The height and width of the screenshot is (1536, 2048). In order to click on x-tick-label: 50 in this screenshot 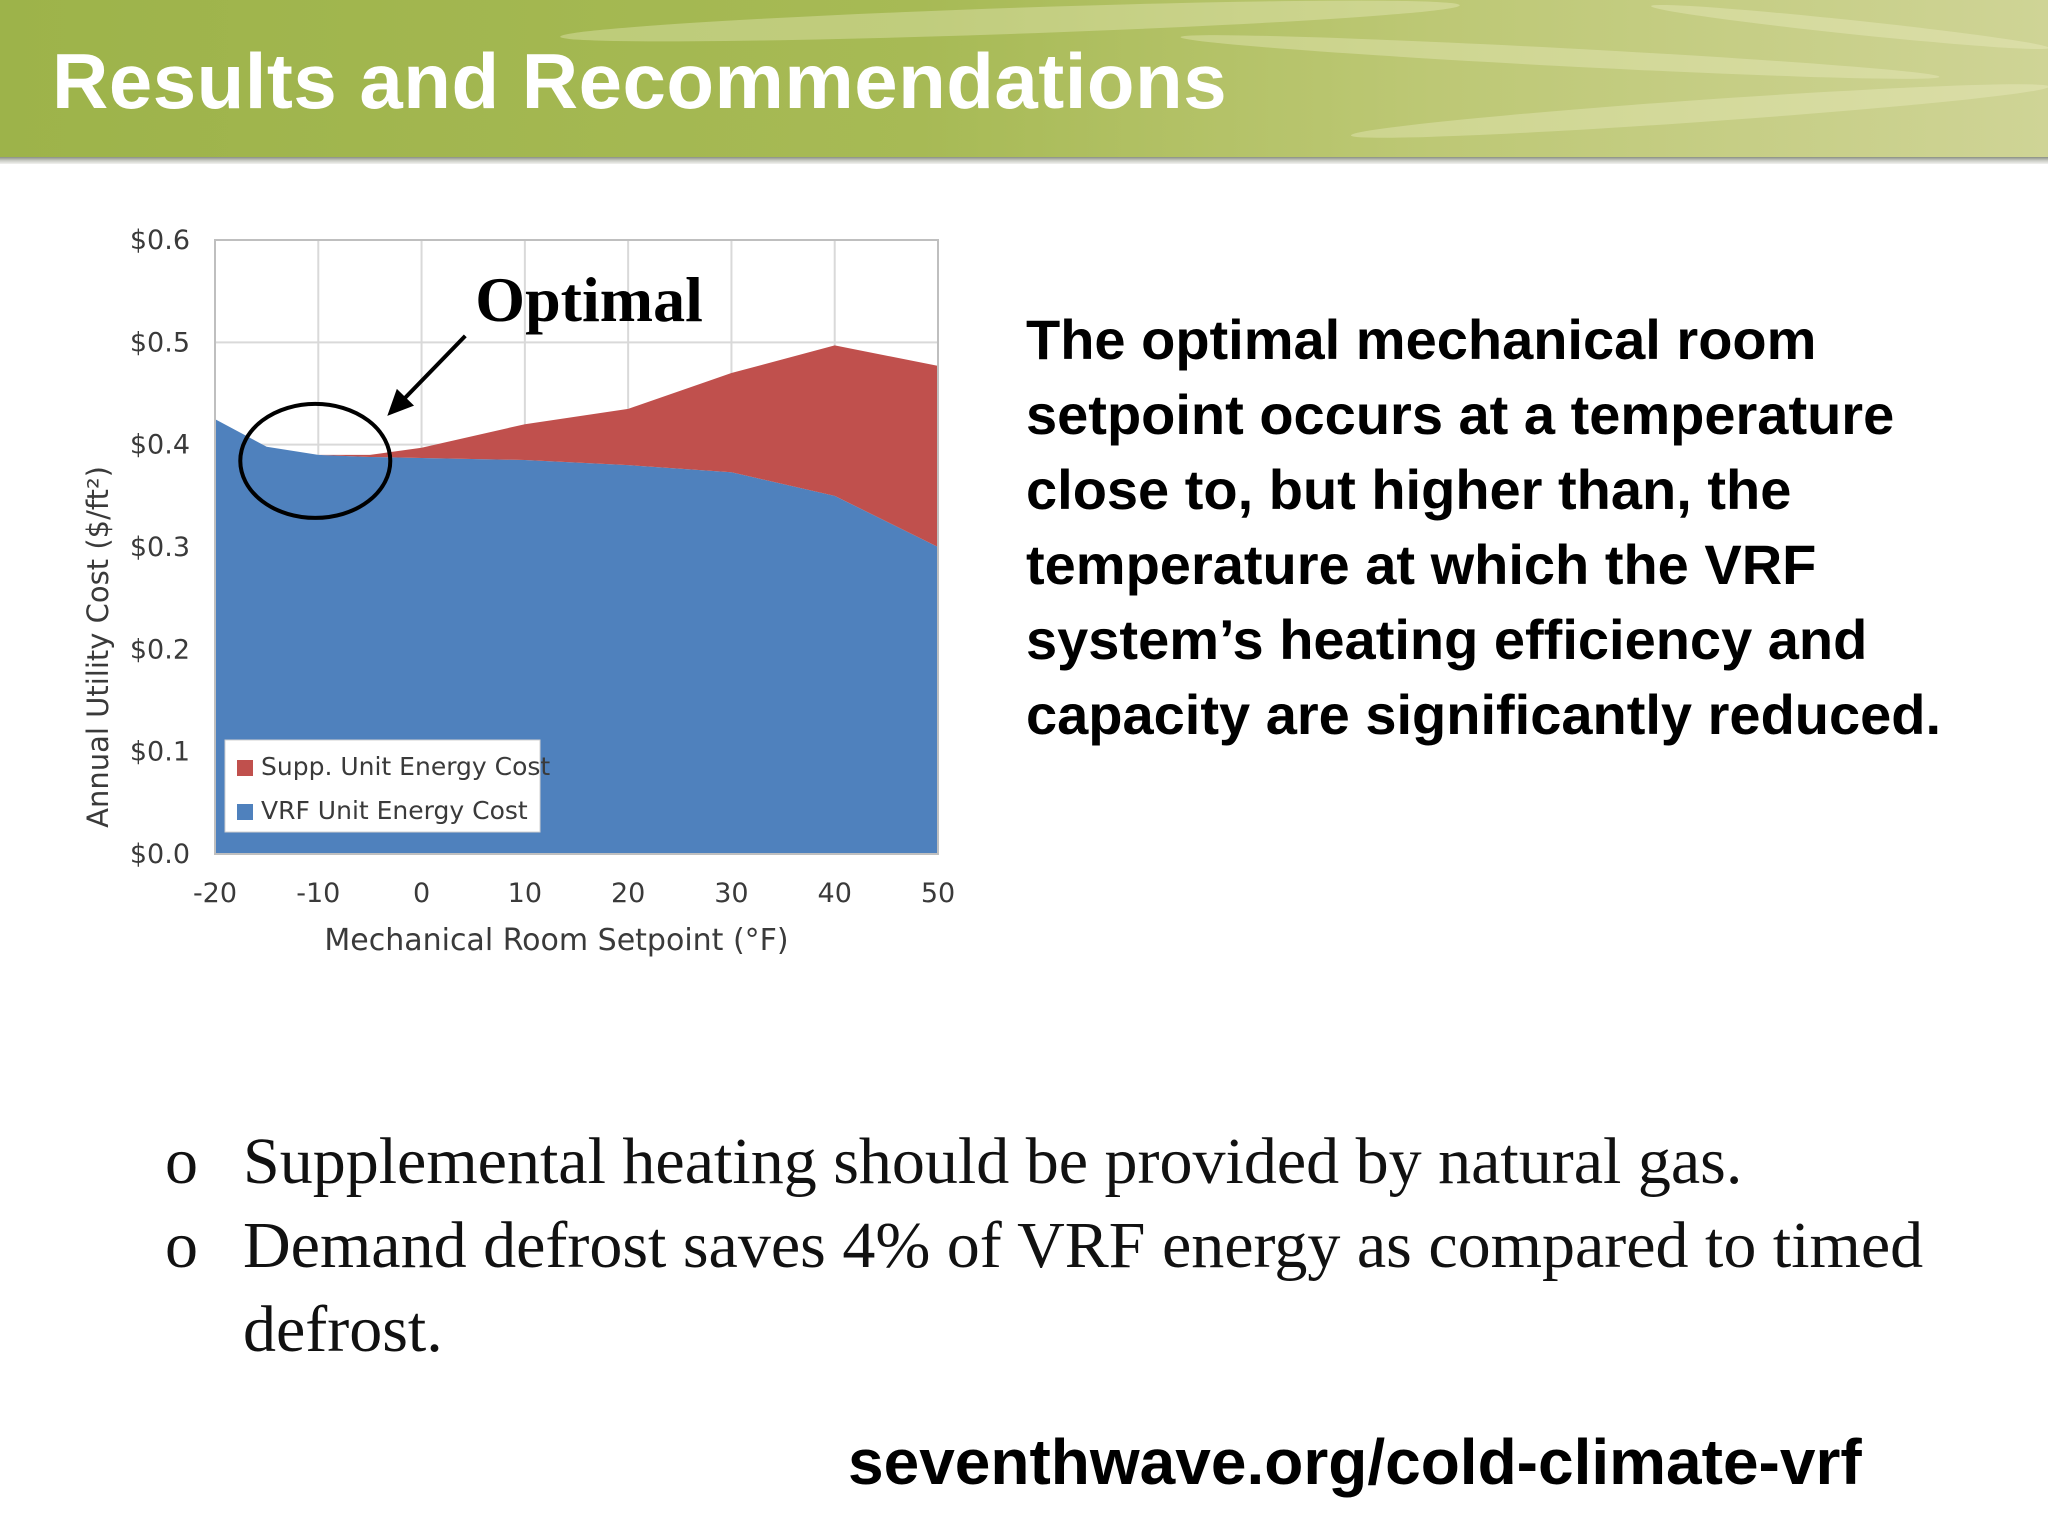, I will do `click(938, 893)`.